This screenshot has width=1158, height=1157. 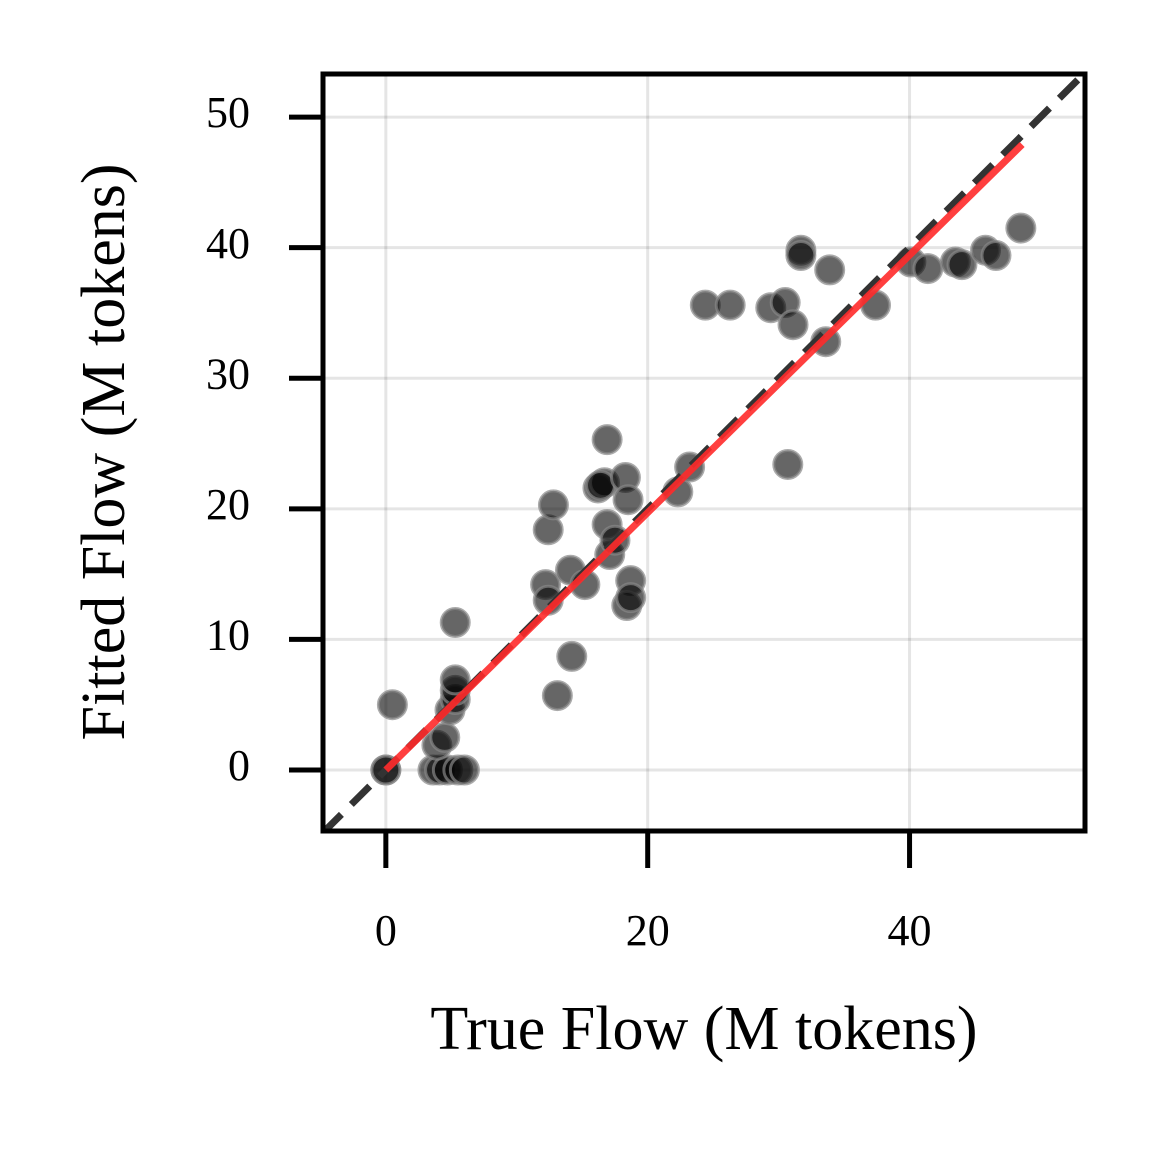 I want to click on x-tick-label: 40, so click(x=910, y=930).